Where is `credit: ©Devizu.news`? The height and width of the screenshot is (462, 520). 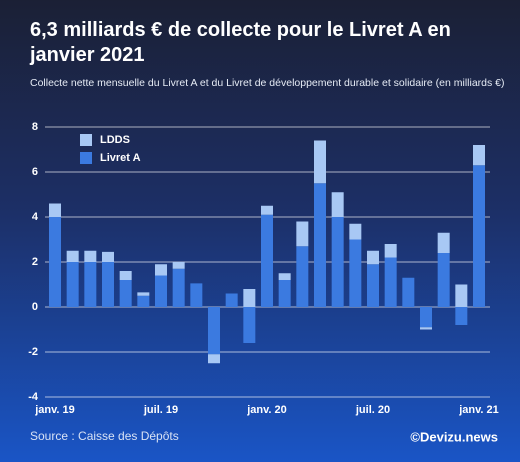
credit: ©Devizu.news is located at coordinates (454, 436).